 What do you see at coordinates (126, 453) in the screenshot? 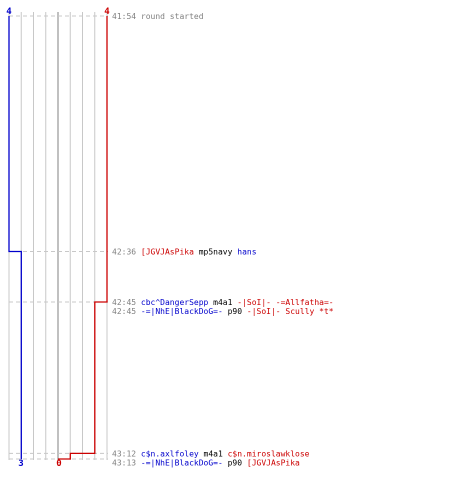
I see `event-time: 43:12` at bounding box center [126, 453].